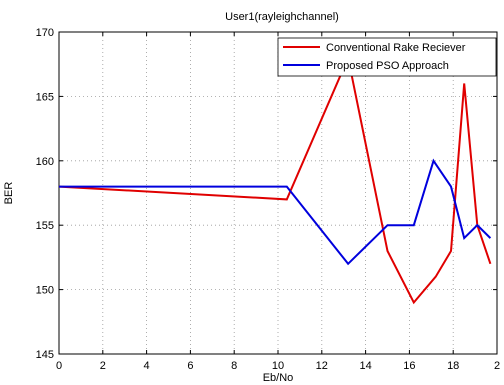  What do you see at coordinates (190, 366) in the screenshot?
I see `x-tick-label: 6` at bounding box center [190, 366].